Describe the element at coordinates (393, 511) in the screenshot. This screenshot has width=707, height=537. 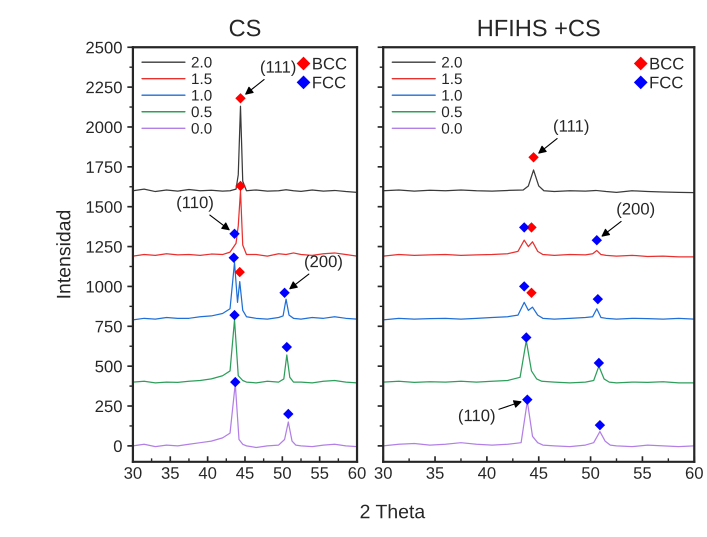
I see `x-axis-title: 2 Theta` at that location.